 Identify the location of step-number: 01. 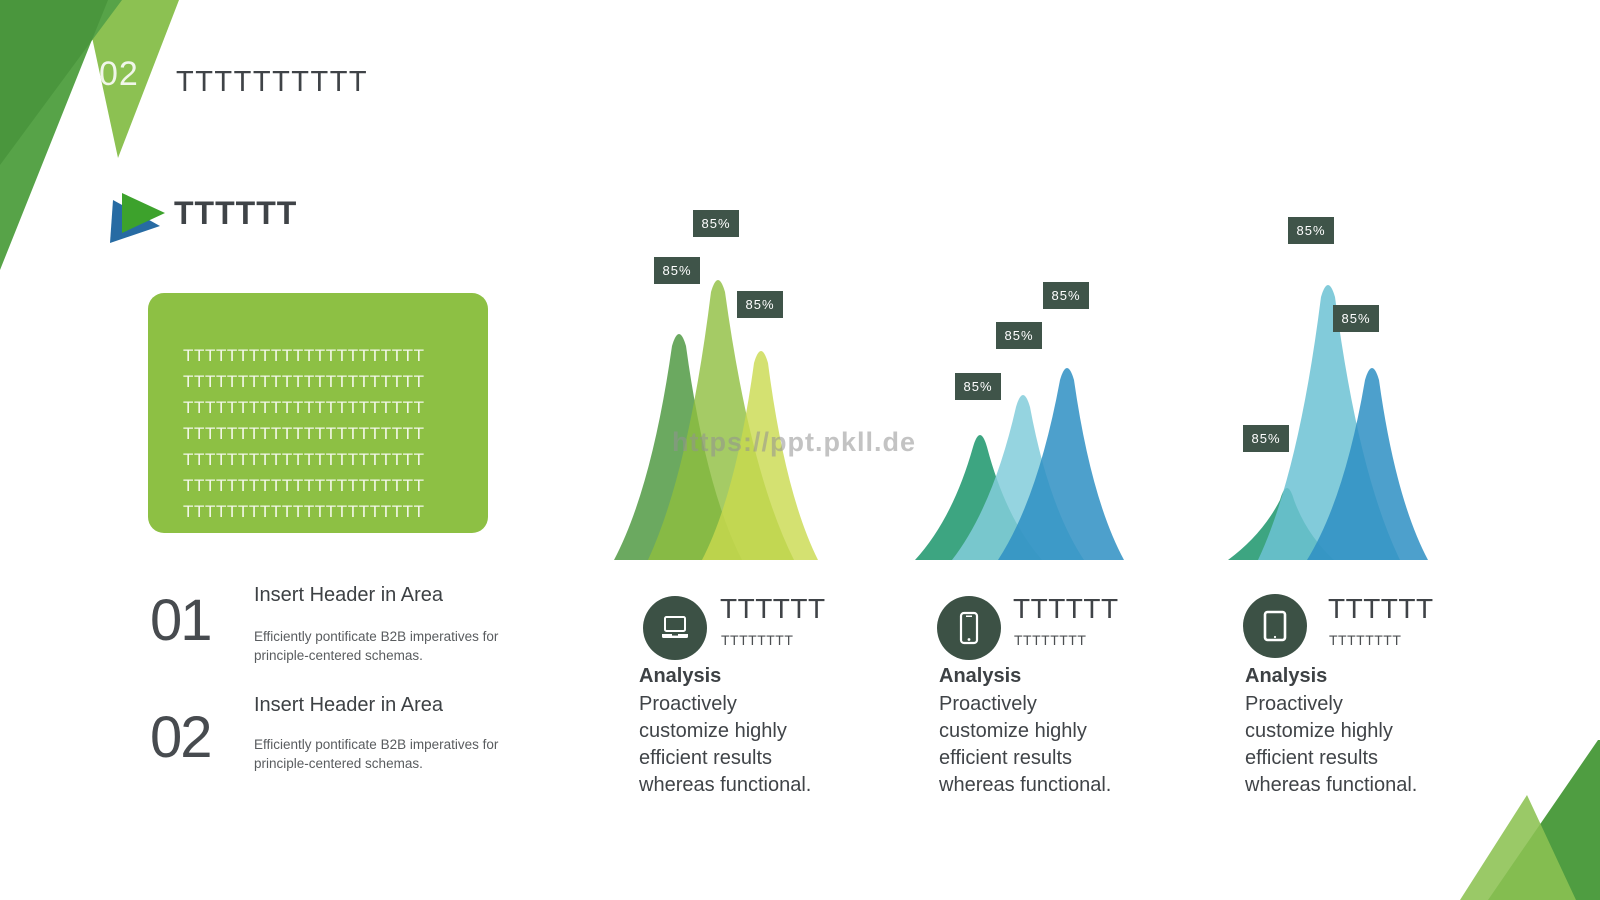
(181, 620).